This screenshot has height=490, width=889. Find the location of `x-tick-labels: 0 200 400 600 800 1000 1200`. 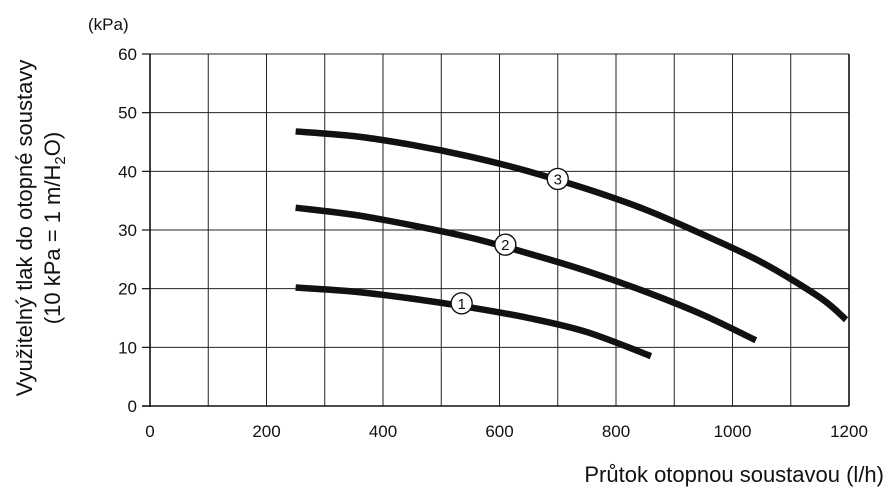

x-tick-labels: 0 200 400 600 800 1000 1200 is located at coordinates (506, 431).